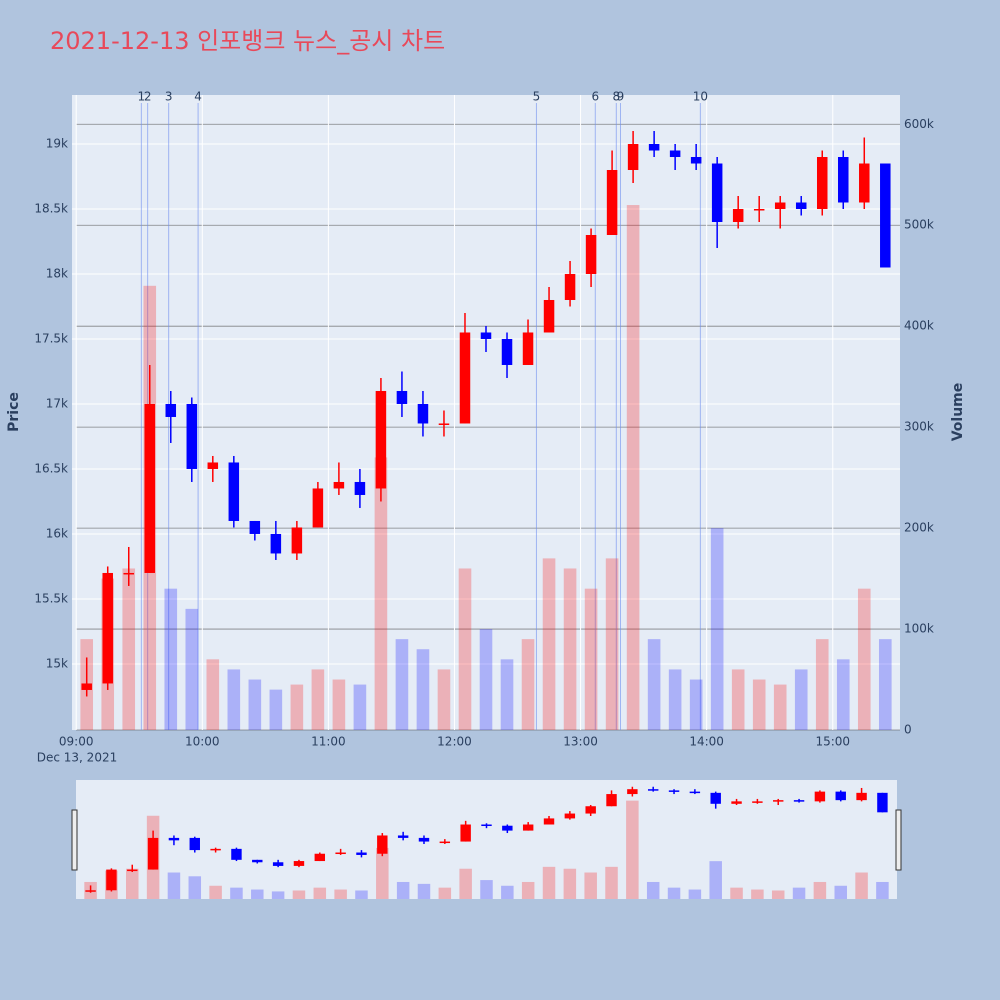 This screenshot has width=1000, height=1000. What do you see at coordinates (621, 97) in the screenshot?
I see `news-label: 9` at bounding box center [621, 97].